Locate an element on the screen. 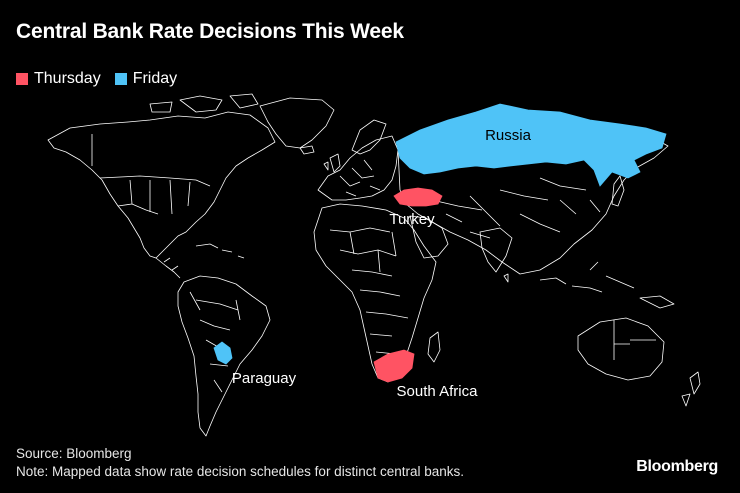  country-russia is located at coordinates (531, 145).